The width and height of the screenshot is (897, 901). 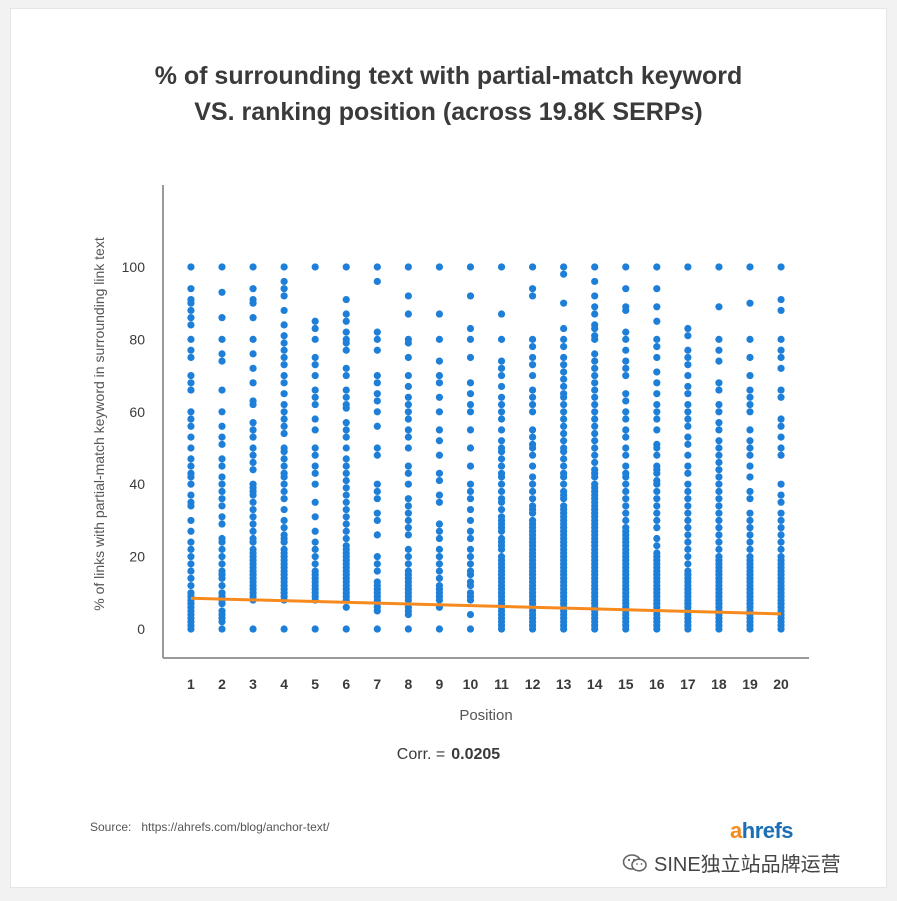 What do you see at coordinates (719, 684) in the screenshot?
I see `x-tick-label: 18` at bounding box center [719, 684].